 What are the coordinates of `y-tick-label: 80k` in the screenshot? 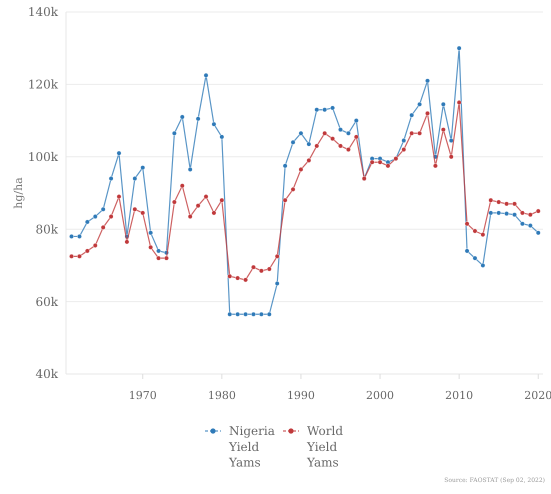 It's located at (47, 229).